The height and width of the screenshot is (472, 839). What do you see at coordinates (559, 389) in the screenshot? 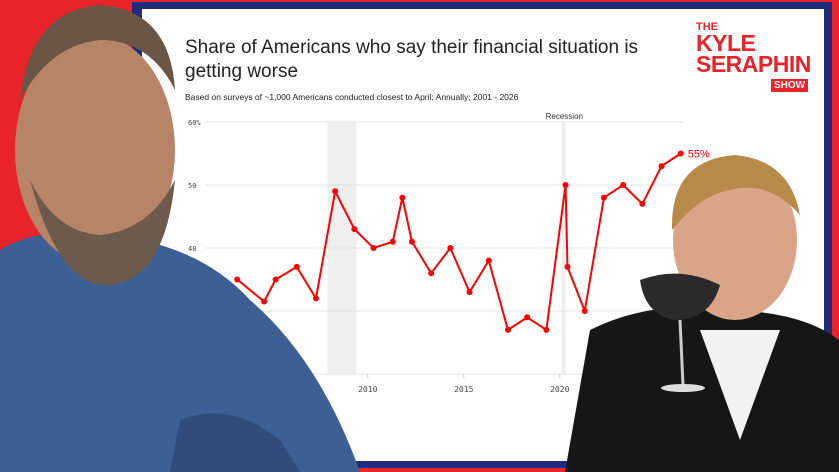
I see `x-tick-label: 2020` at bounding box center [559, 389].